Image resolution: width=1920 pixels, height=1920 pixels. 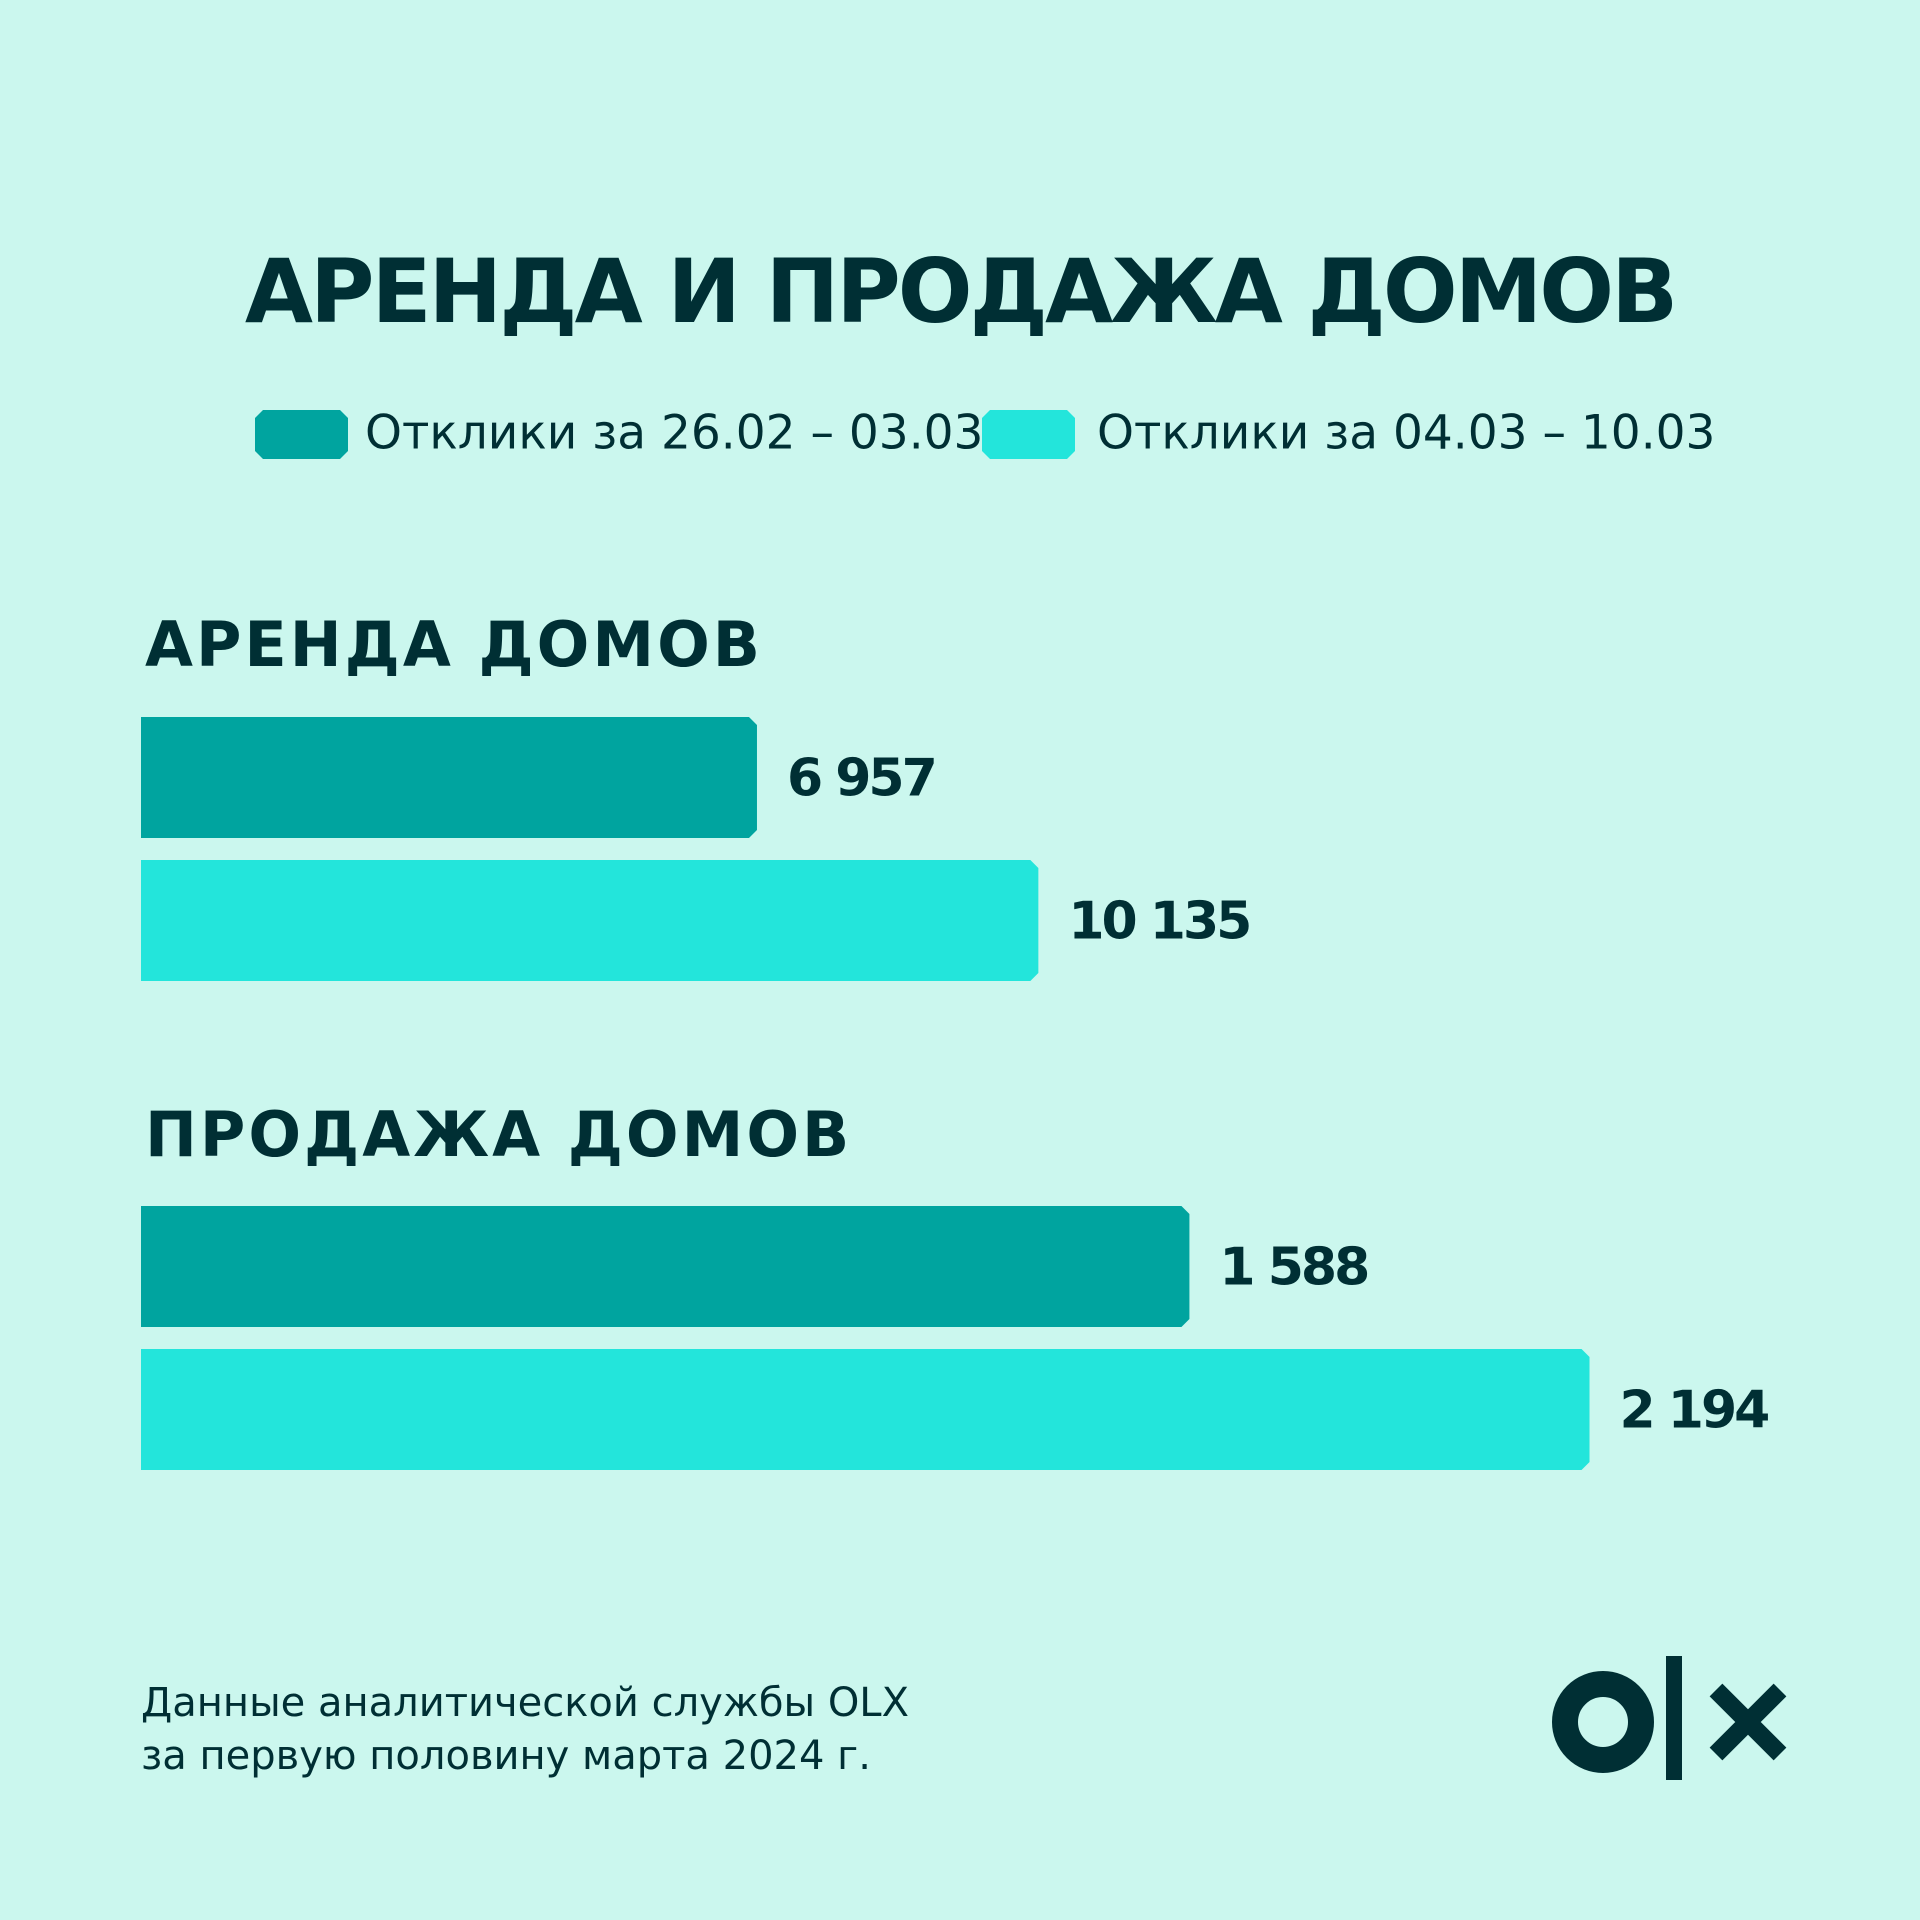 I want to click on value-label: 6 957, so click(x=861, y=779).